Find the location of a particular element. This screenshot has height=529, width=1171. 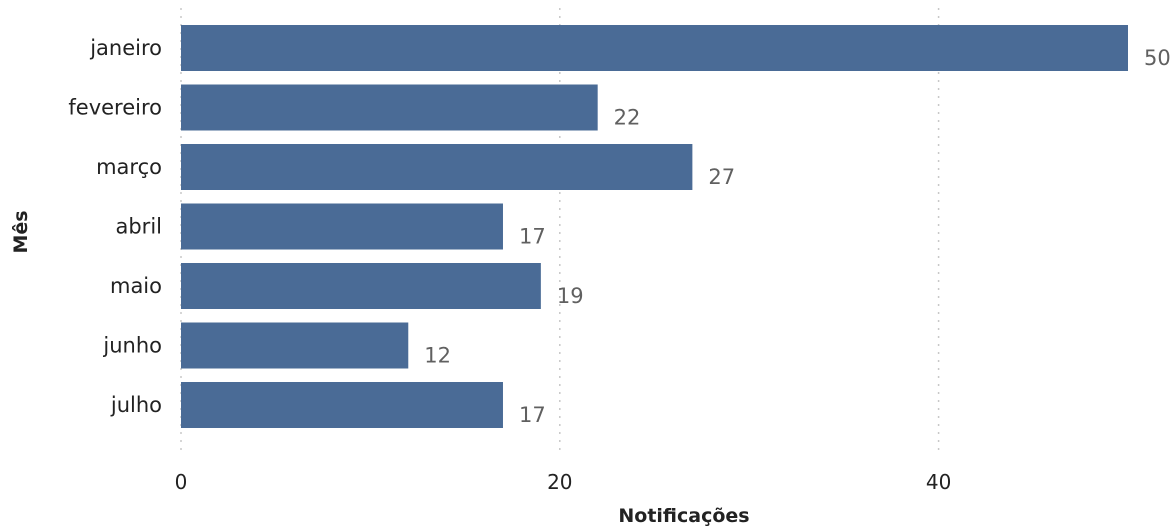

bar-fevereiro is located at coordinates (389, 107).